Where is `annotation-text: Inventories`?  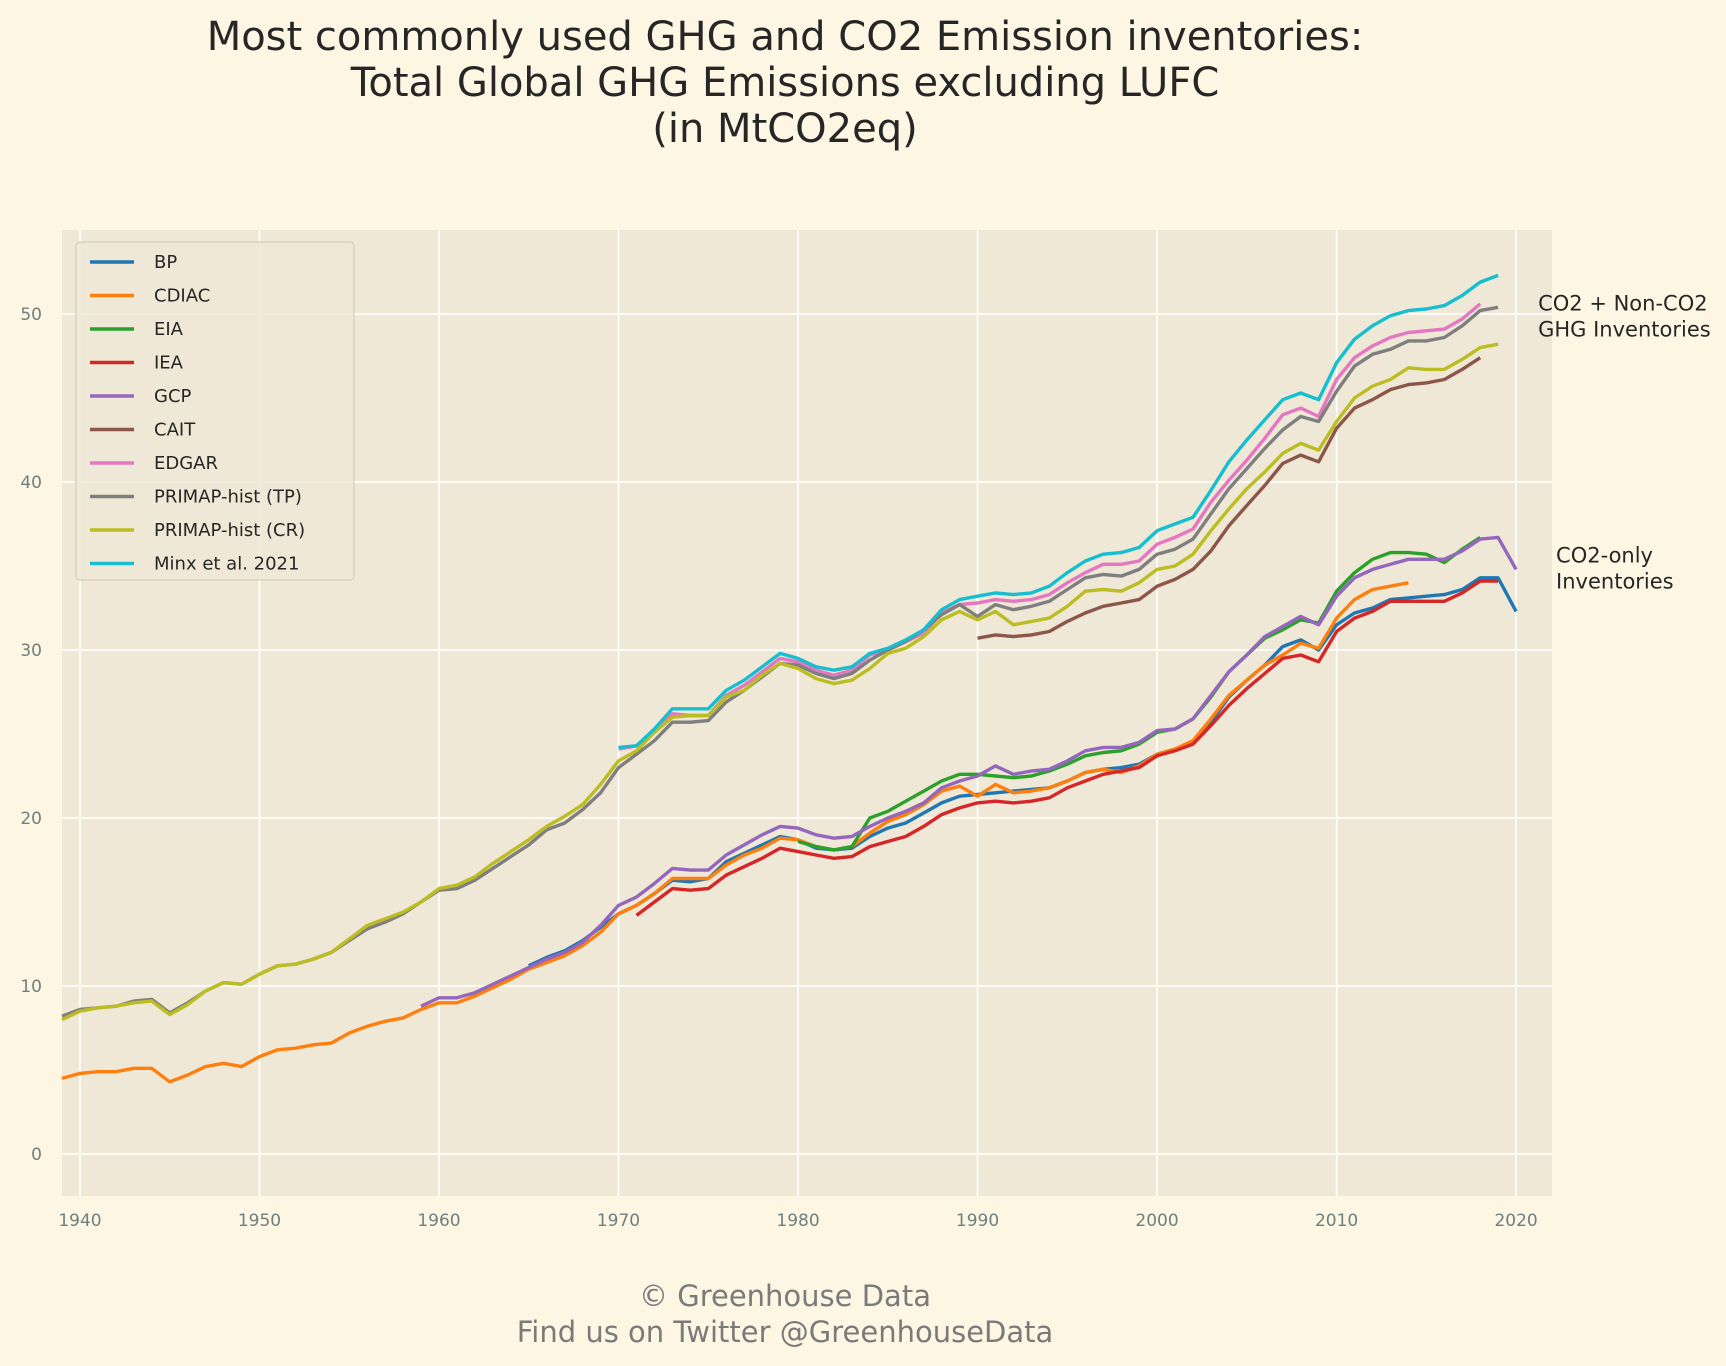
annotation-text: Inventories is located at coordinates (1615, 581).